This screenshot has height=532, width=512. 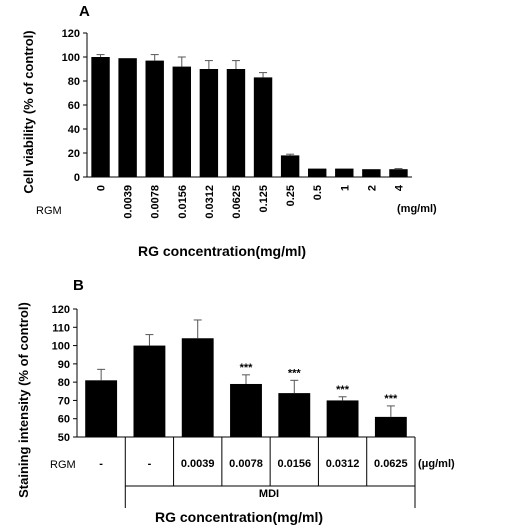 I want to click on panel-b-y-tick-label: 110, so click(x=61, y=328).